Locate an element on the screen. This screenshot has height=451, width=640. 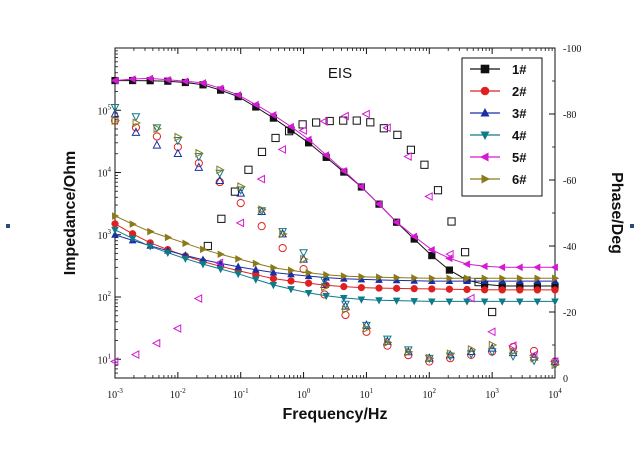
x-tick-label-exp: 0 is located at coordinates (309, 391).